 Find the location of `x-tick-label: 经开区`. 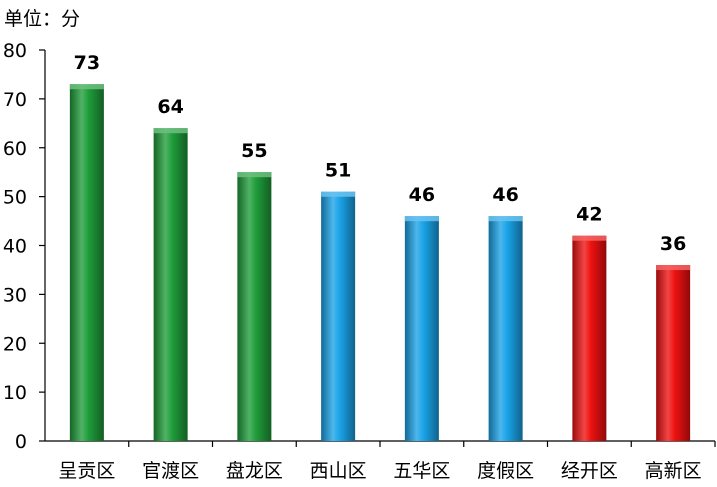

x-tick-label: 经开区 is located at coordinates (589, 471).